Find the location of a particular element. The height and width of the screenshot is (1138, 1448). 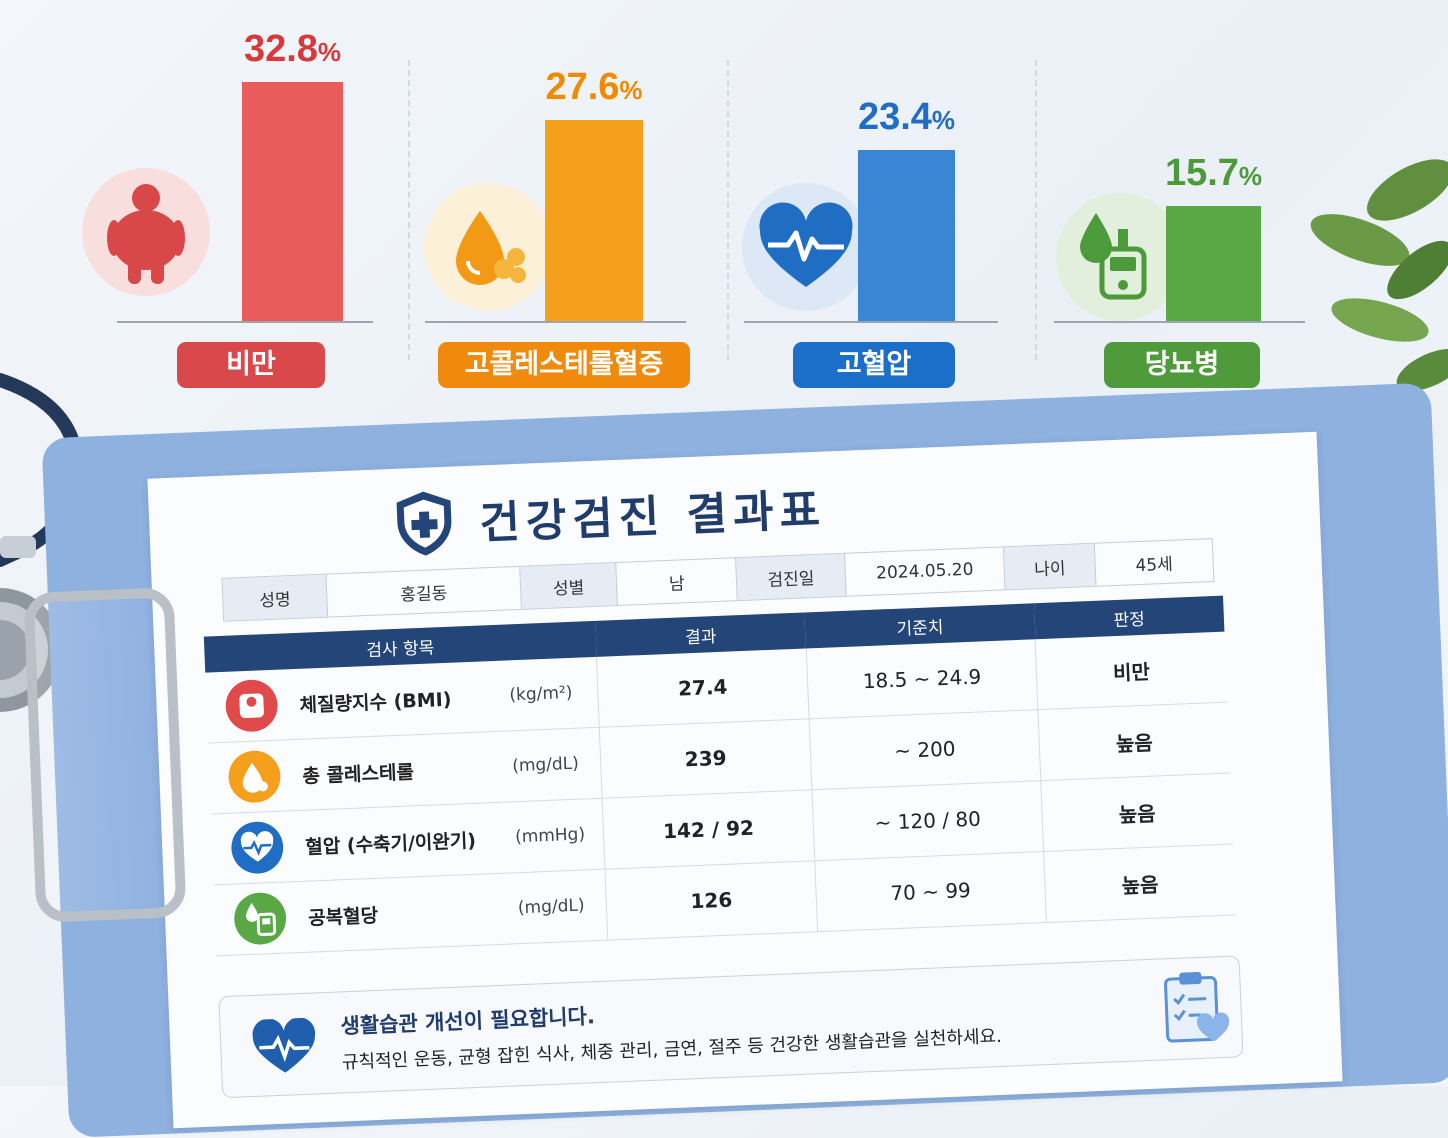

obesity-icon is located at coordinates (146, 232).